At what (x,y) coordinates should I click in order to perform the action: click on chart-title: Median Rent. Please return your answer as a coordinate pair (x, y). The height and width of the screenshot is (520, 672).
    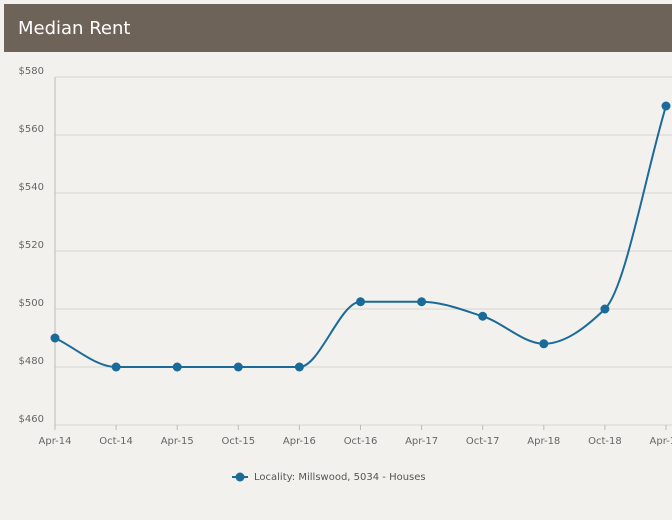
    Looking at the image, I should click on (74, 28).